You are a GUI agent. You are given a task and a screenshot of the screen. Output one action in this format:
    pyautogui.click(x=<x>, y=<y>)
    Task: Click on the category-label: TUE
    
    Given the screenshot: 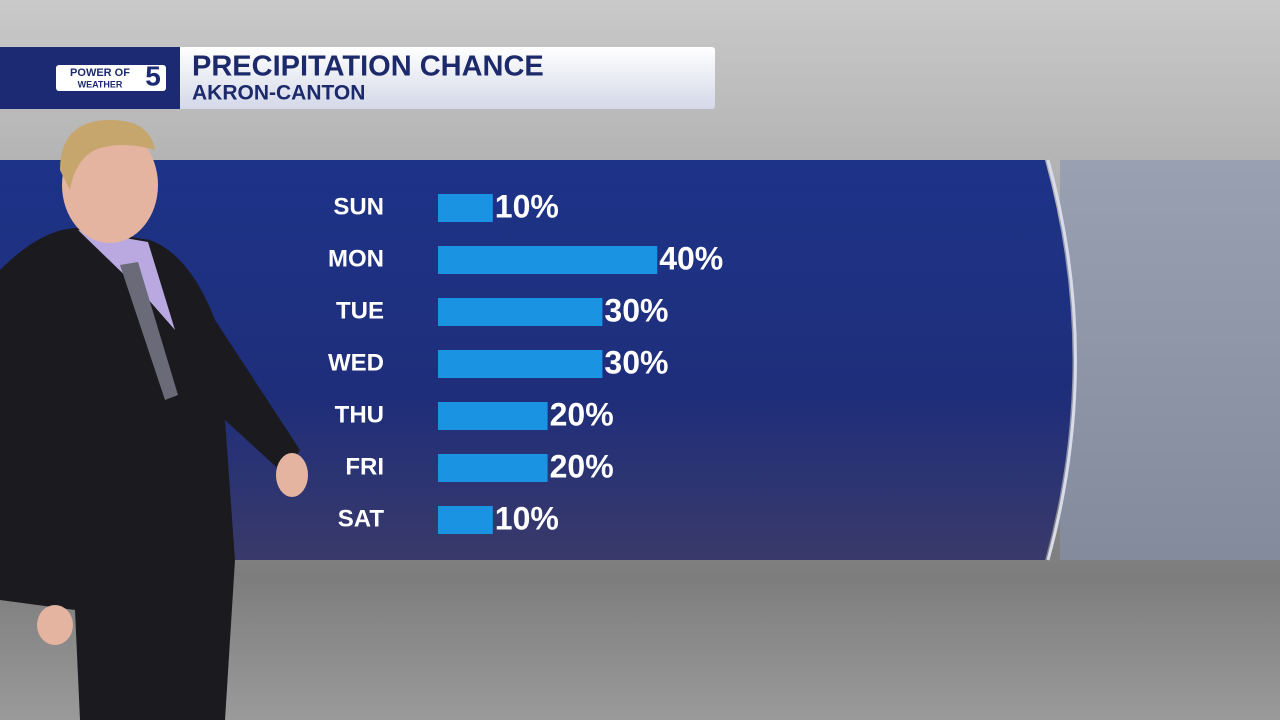 What is the action you would take?
    pyautogui.click(x=360, y=310)
    